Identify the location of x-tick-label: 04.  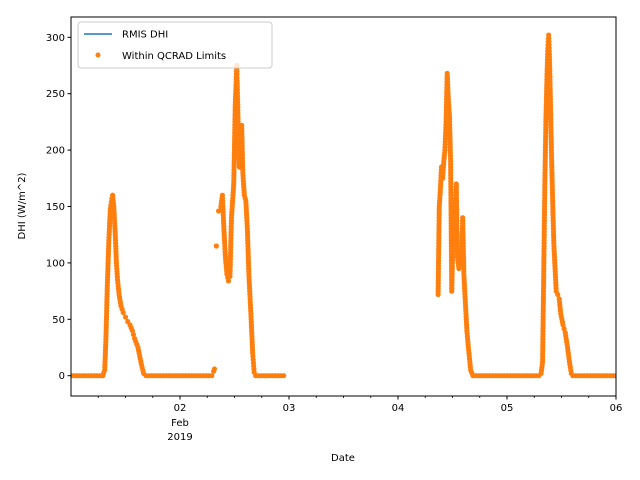
(398, 408).